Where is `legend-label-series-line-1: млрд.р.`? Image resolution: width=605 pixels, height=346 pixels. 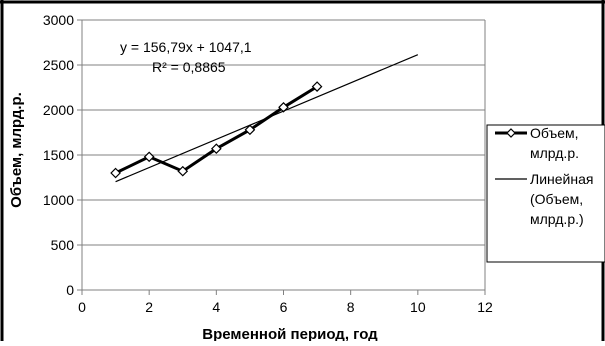
legend-label-series-line-1: млрд.р. is located at coordinates (554, 153).